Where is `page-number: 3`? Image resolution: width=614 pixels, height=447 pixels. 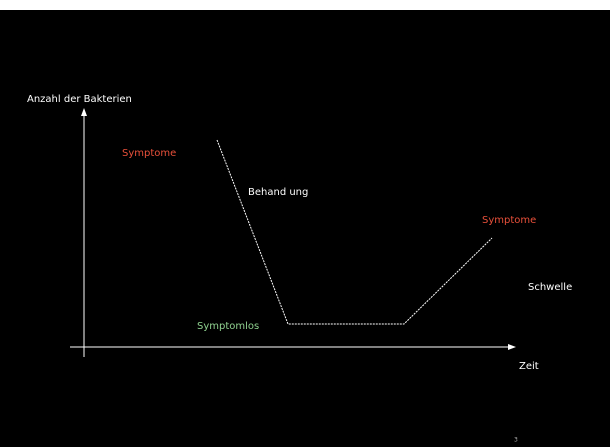
page-number: 3 is located at coordinates (516, 440).